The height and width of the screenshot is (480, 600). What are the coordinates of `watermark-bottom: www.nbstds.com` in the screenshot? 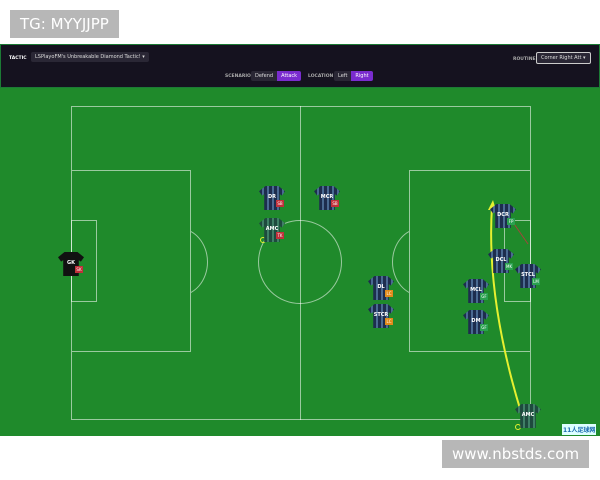 It's located at (516, 454).